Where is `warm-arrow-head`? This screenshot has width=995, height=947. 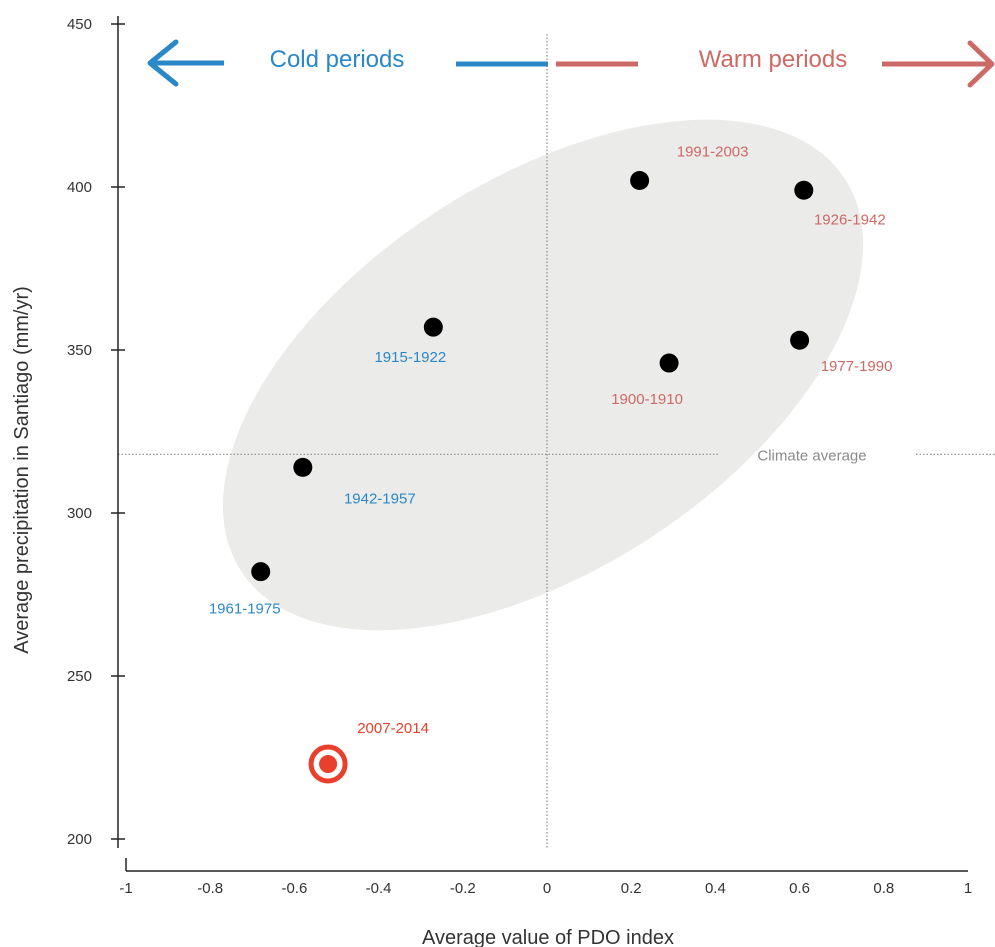 warm-arrow-head is located at coordinates (981, 64).